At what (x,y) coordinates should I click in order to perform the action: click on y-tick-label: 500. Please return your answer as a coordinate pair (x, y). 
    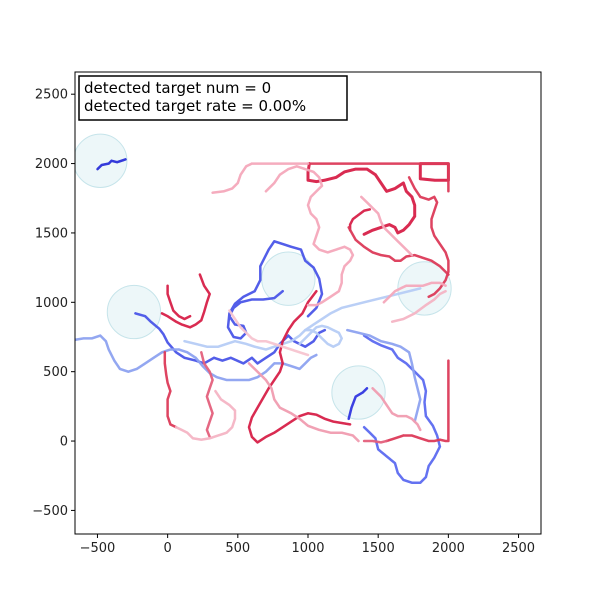
    Looking at the image, I should click on (55, 372).